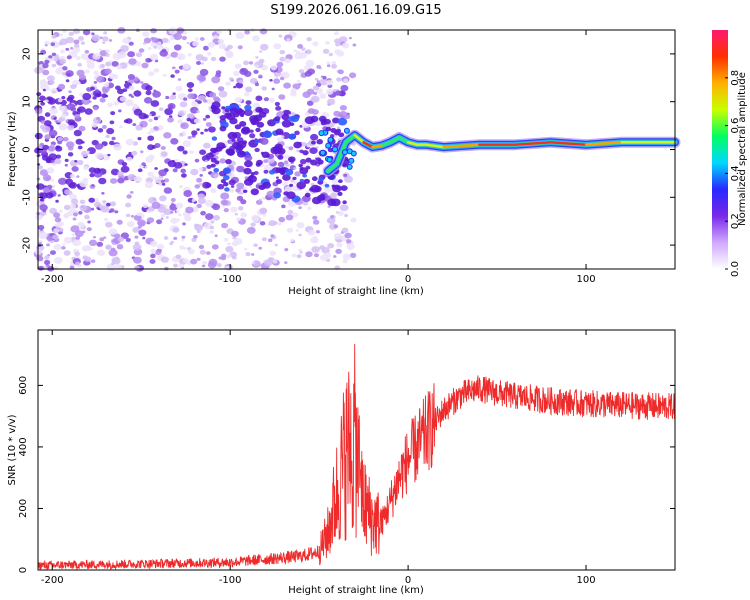 The height and width of the screenshot is (600, 750). Describe the element at coordinates (27, 149) in the screenshot. I see `y-tick-label: 0` at that location.